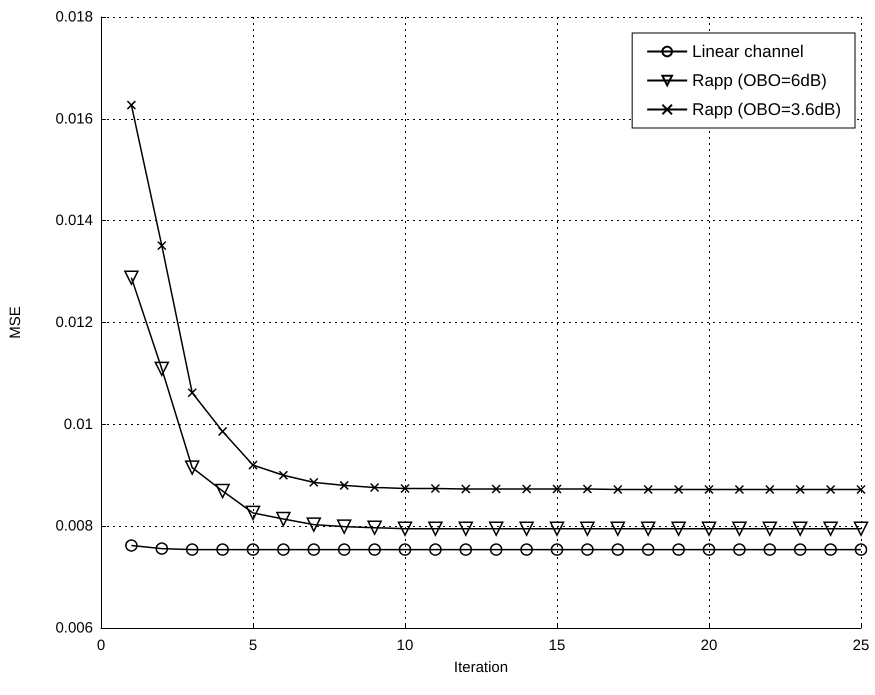 This screenshot has width=875, height=695. Describe the element at coordinates (748, 51) in the screenshot. I see `legend-label: Linear channel` at that location.